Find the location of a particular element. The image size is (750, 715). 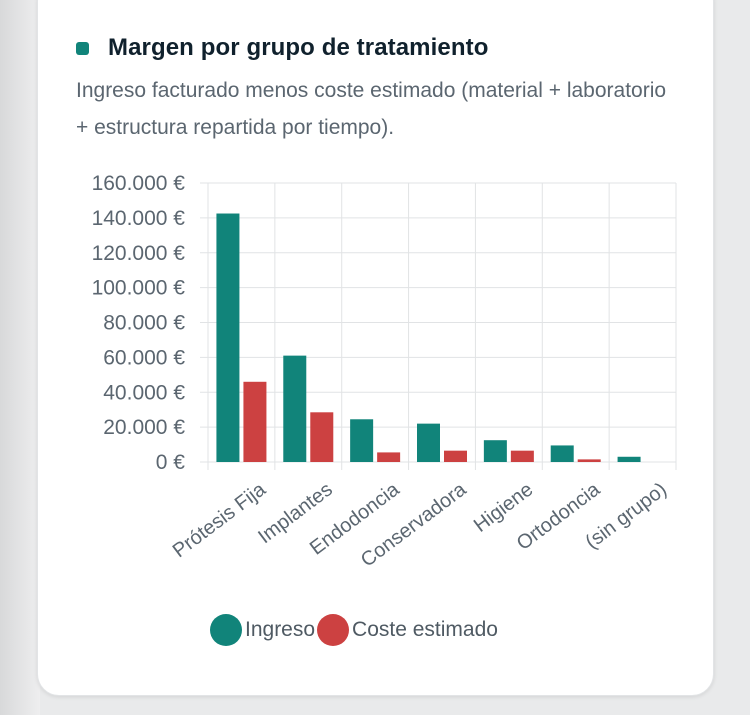

y-tick-label: 20.000 € is located at coordinates (144, 427).